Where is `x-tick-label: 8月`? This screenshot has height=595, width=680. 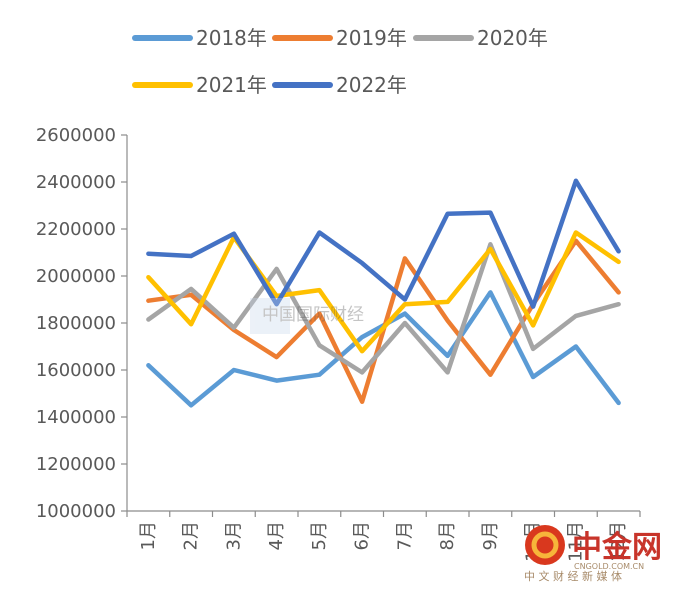 x-tick-label: 8月 is located at coordinates (447, 535).